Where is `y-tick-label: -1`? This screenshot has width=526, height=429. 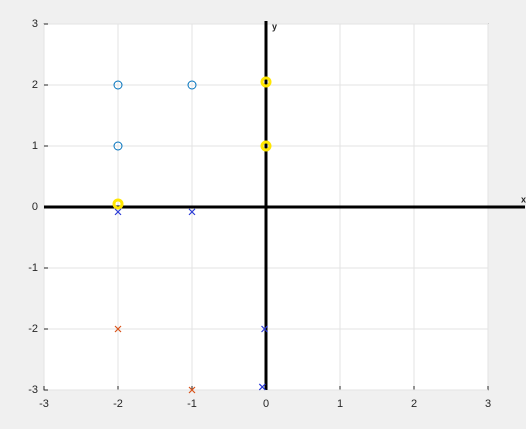
y-tick-label: -1 is located at coordinates (33, 268).